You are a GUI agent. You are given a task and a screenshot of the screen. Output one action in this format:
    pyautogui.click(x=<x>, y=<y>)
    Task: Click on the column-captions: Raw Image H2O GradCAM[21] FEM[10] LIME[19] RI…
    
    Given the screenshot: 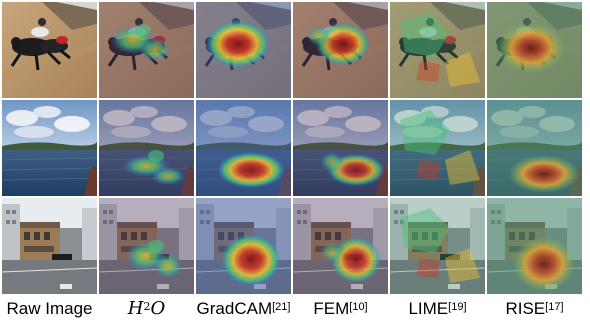 What is the action you would take?
    pyautogui.click(x=292, y=309)
    